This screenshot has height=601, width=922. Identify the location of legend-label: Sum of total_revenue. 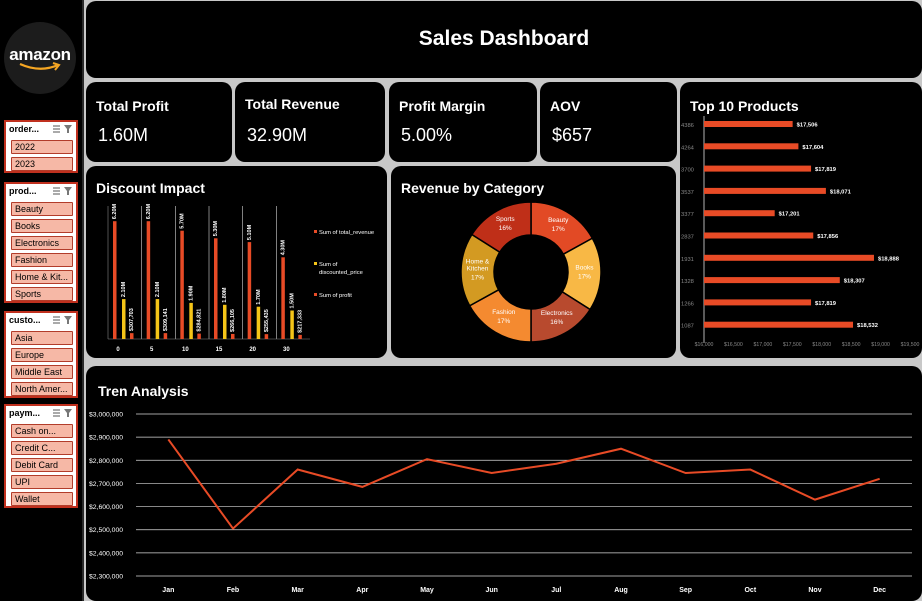
(346, 233).